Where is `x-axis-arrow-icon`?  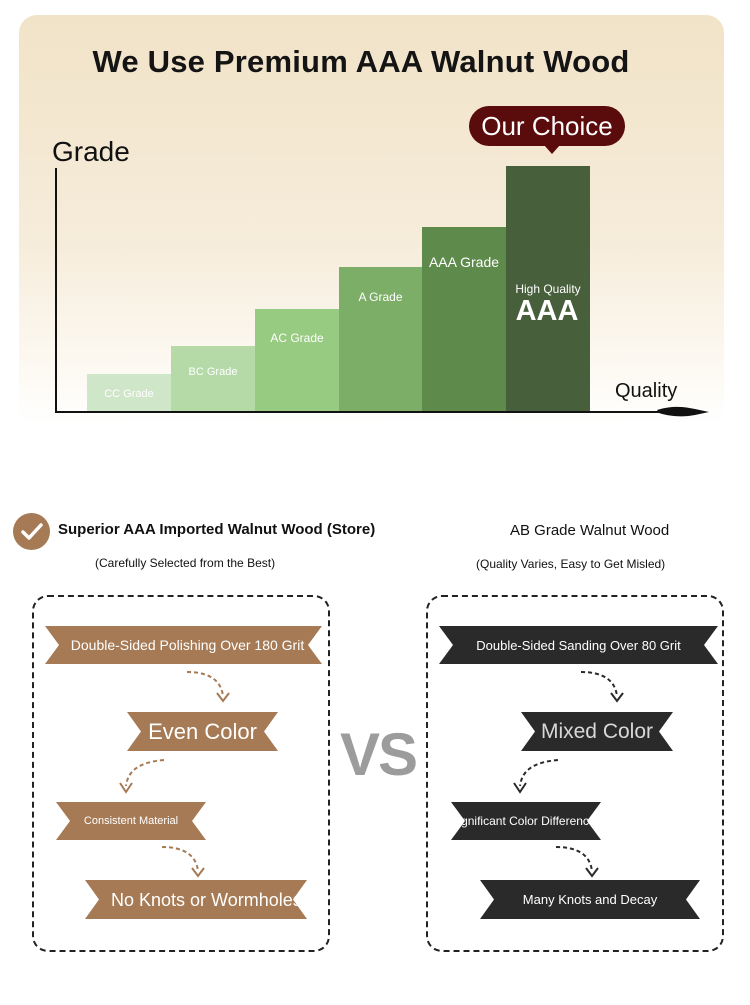
x-axis-arrow-icon is located at coordinates (683, 411).